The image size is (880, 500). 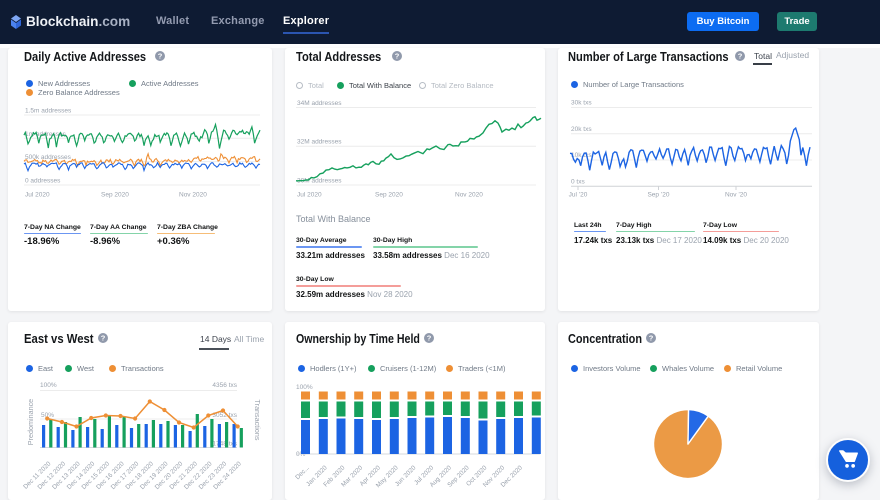 I want to click on svg-text: 1.5m addresses, so click(x=48, y=111).